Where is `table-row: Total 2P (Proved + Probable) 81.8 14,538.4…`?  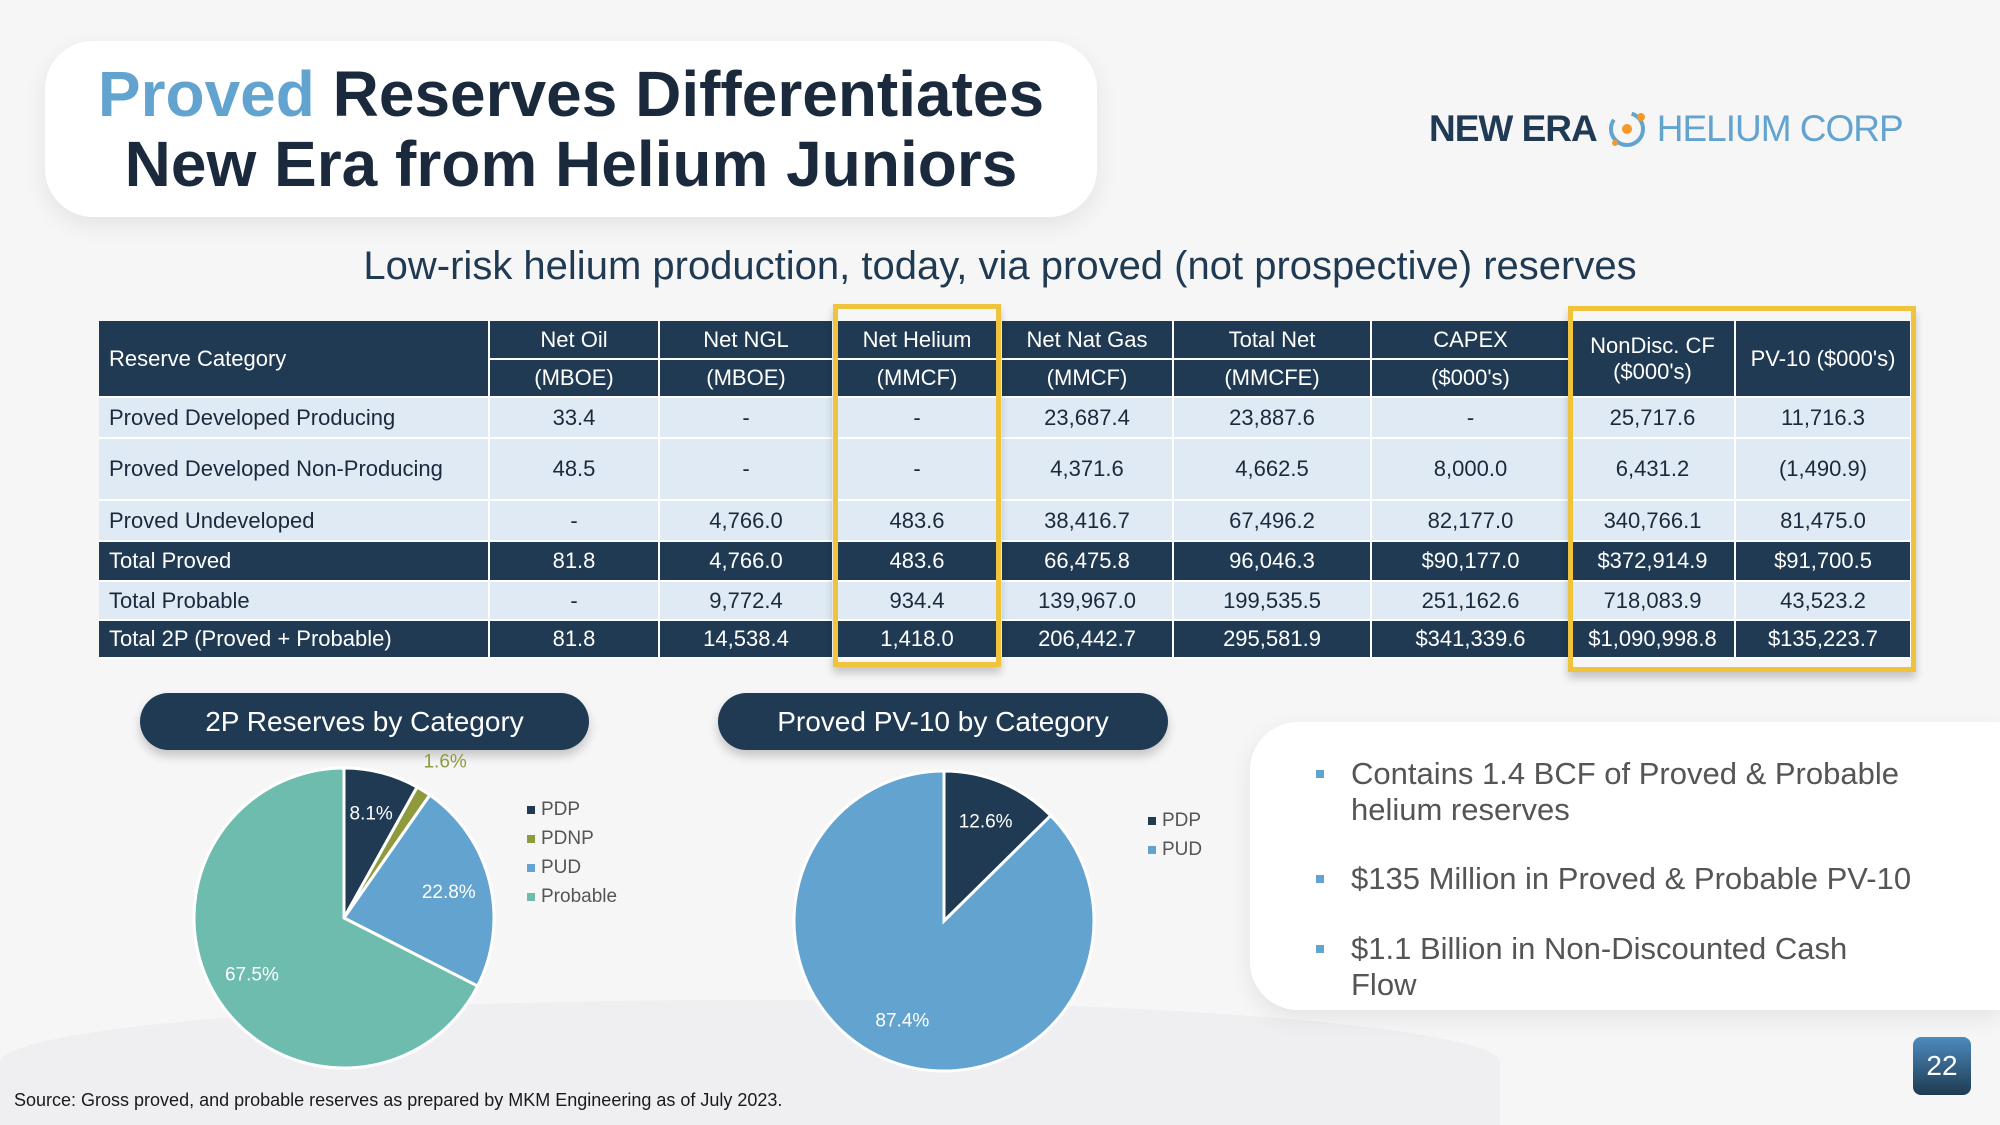 table-row: Total 2P (Proved + Probable) 81.8 14,538.4… is located at coordinates (1005, 639).